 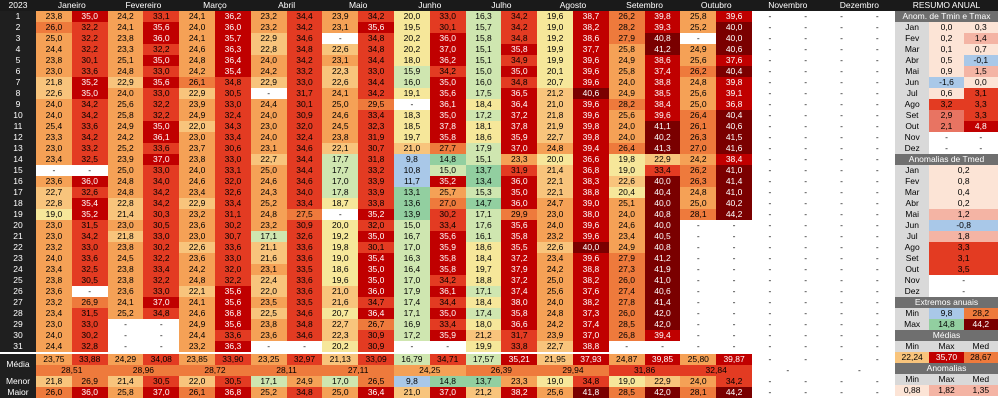 I want to click on tmin-cell: 9,8, so click(x=412, y=159).